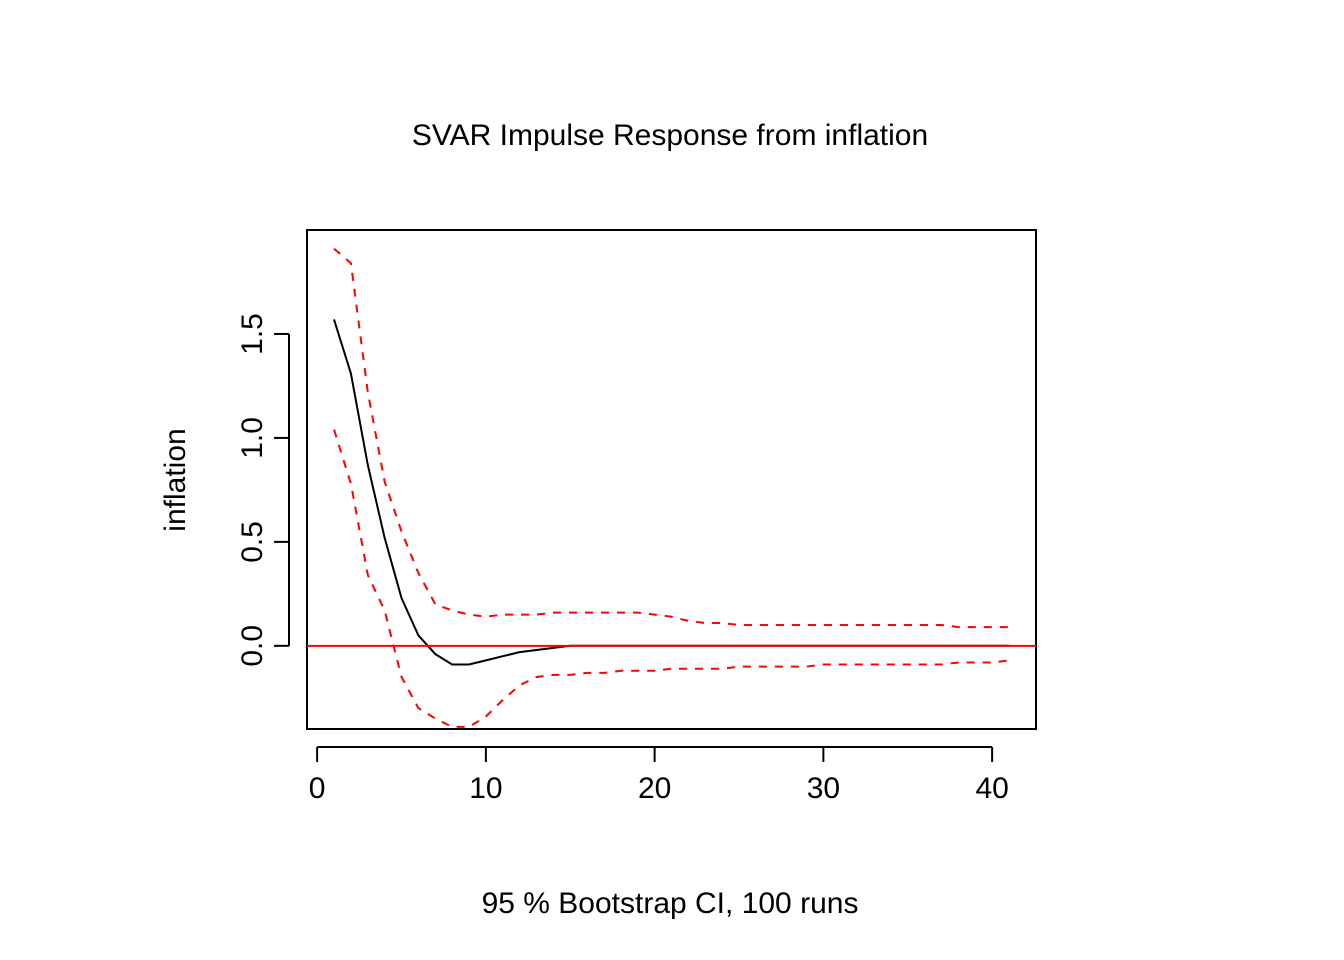  Describe the element at coordinates (175, 479) in the screenshot. I see `y-axis-label: inflation` at that location.